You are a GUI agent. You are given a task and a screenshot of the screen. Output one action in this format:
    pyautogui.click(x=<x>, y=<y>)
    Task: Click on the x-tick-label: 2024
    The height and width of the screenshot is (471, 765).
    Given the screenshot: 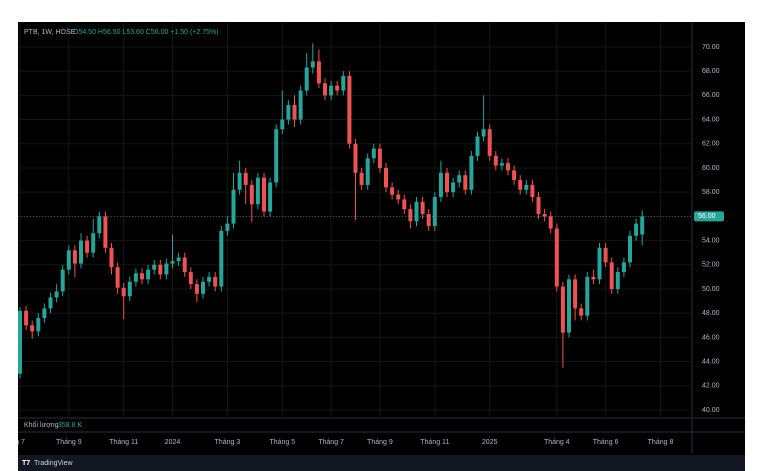 What is the action you would take?
    pyautogui.click(x=173, y=442)
    